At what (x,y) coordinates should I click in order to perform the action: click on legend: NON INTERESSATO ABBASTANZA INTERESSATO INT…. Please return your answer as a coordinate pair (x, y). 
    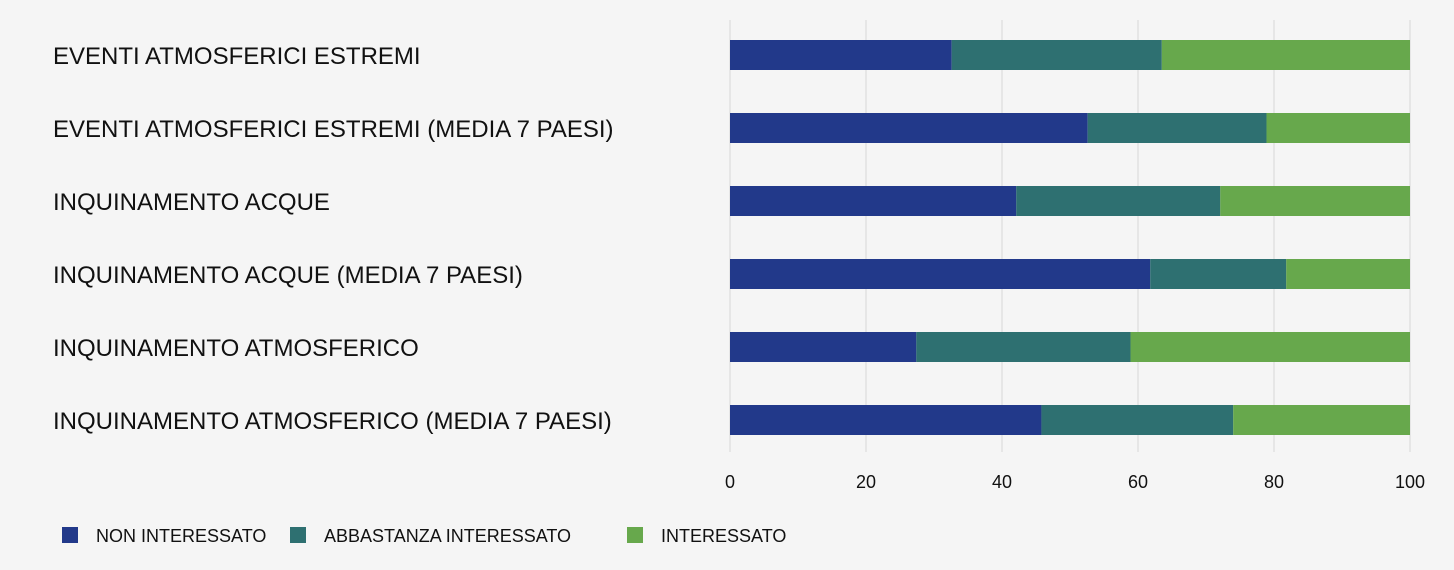
    Looking at the image, I should click on (424, 536).